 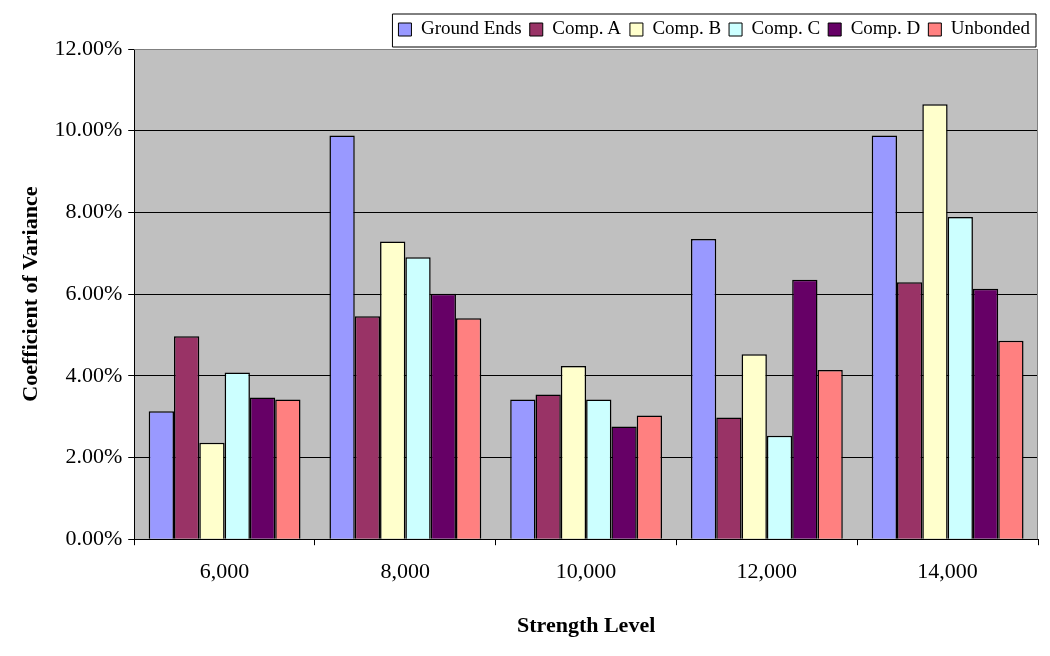 What do you see at coordinates (29, 294) in the screenshot?
I see `y-axis-title: Coefficient of Variance` at bounding box center [29, 294].